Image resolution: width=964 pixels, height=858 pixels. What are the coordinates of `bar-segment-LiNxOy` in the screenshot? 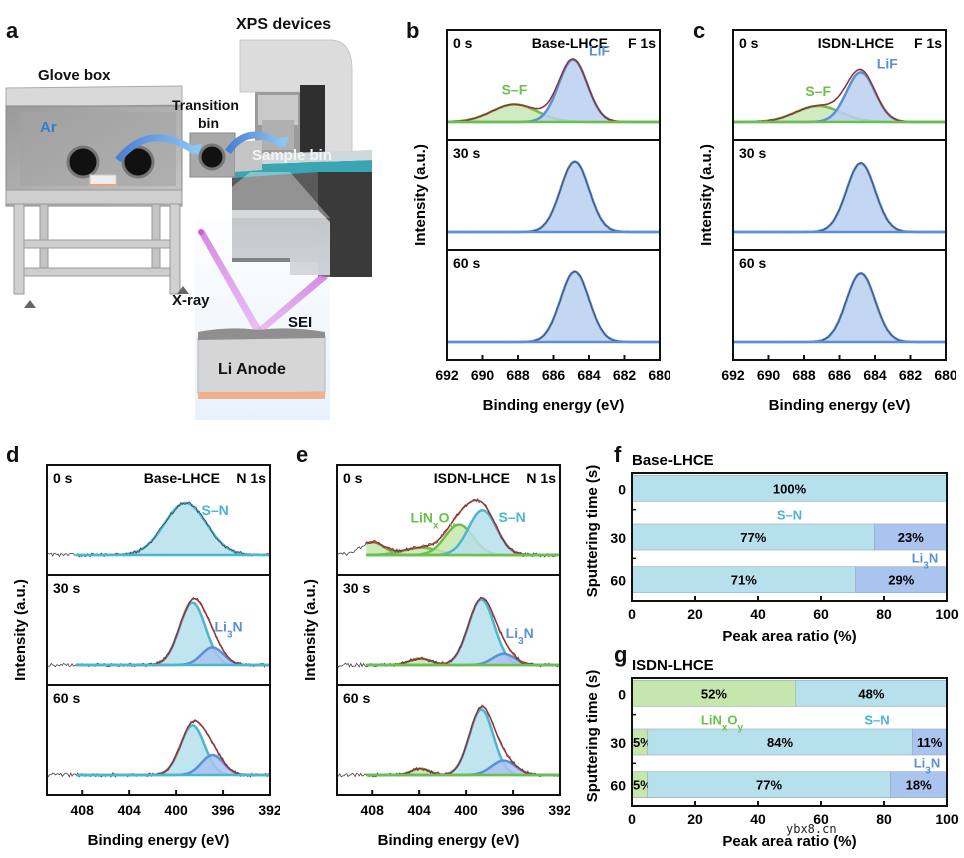 It's located at (714, 693).